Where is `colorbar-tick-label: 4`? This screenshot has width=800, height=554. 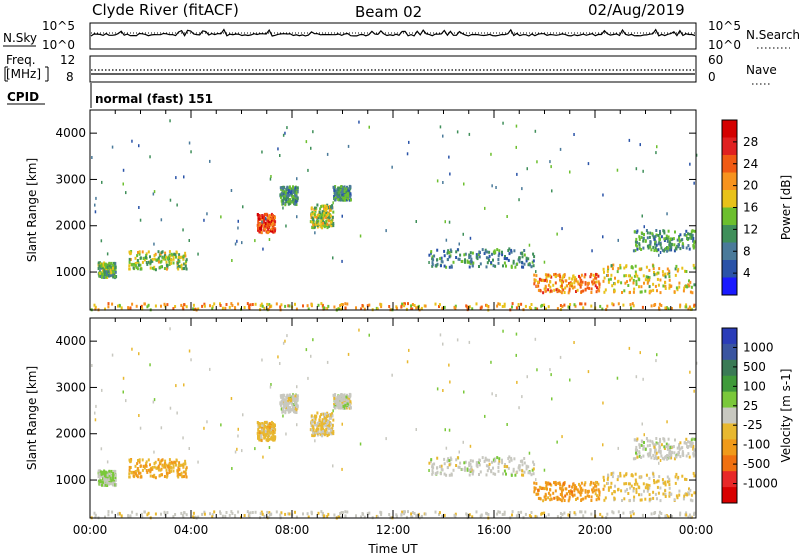 colorbar-tick-label: 4 is located at coordinates (747, 273).